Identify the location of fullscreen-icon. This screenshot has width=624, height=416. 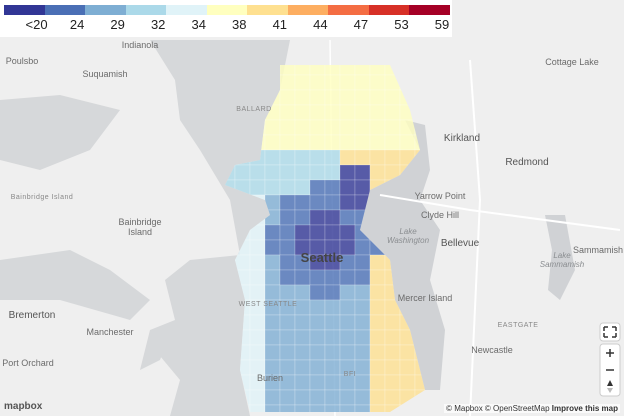
(610, 332).